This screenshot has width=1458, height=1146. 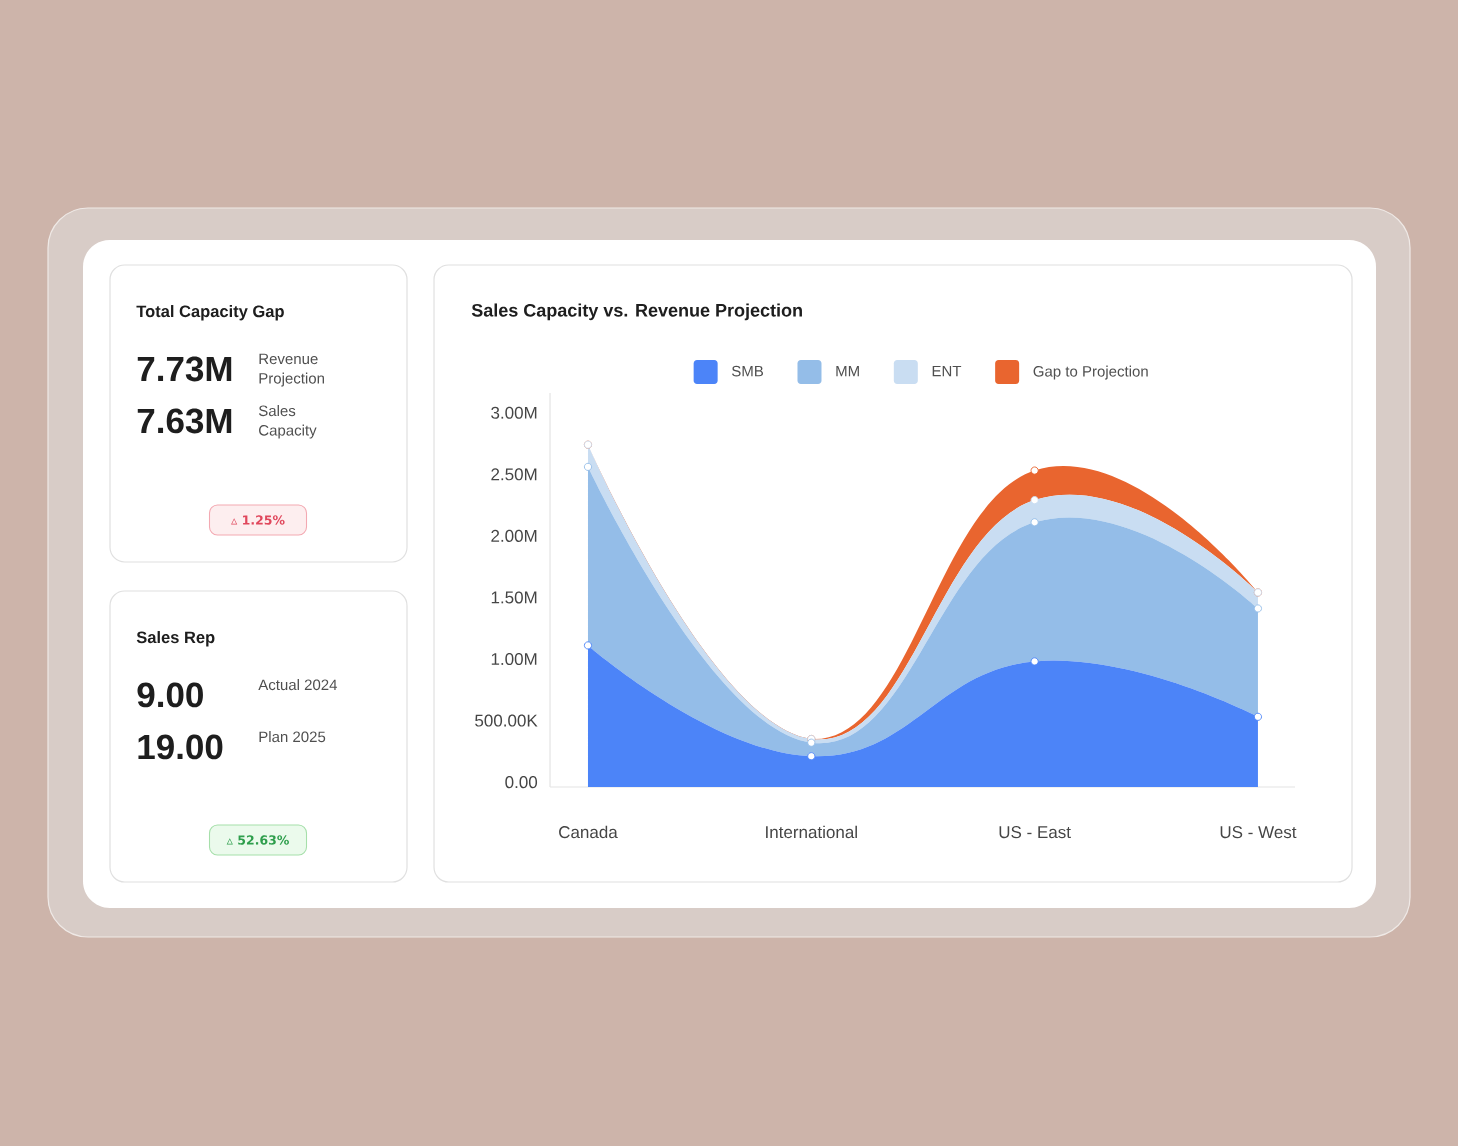 What do you see at coordinates (180, 747) in the screenshot?
I see `text: 19.00` at bounding box center [180, 747].